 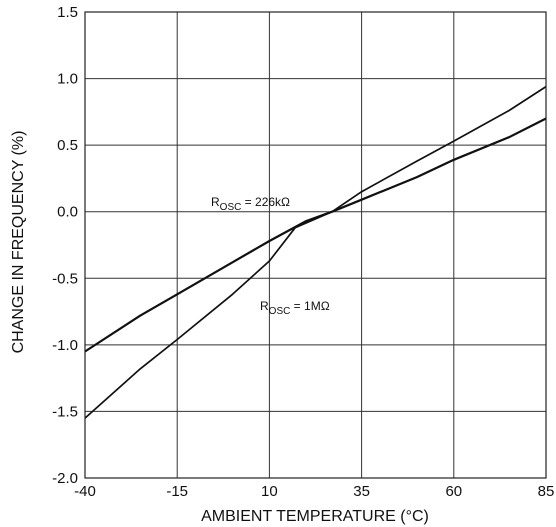 What do you see at coordinates (177, 491) in the screenshot?
I see `x-tick-label: -15` at bounding box center [177, 491].